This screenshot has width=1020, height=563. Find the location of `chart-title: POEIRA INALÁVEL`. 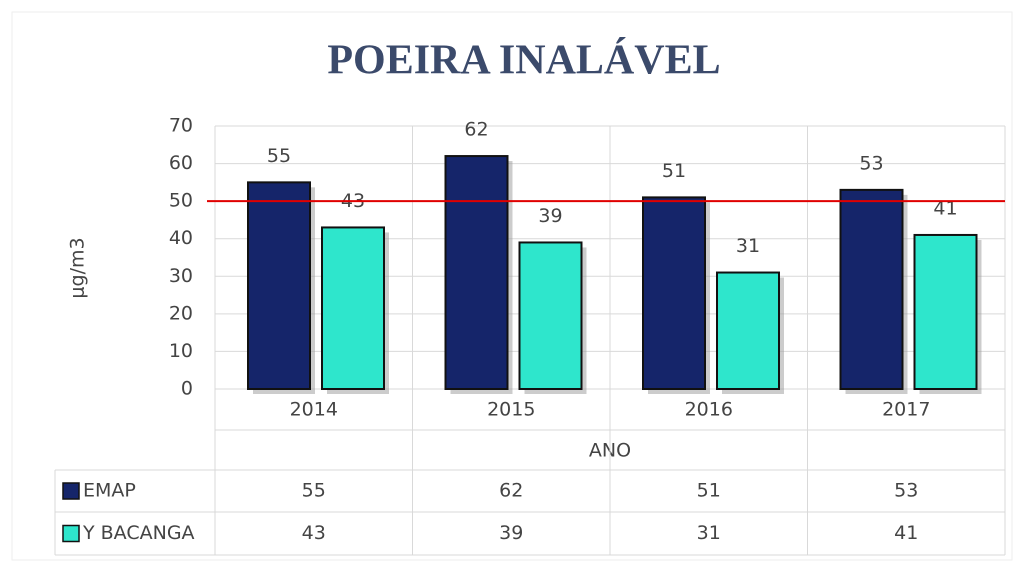

chart-title: POEIRA INALÁVEL is located at coordinates (523, 60).